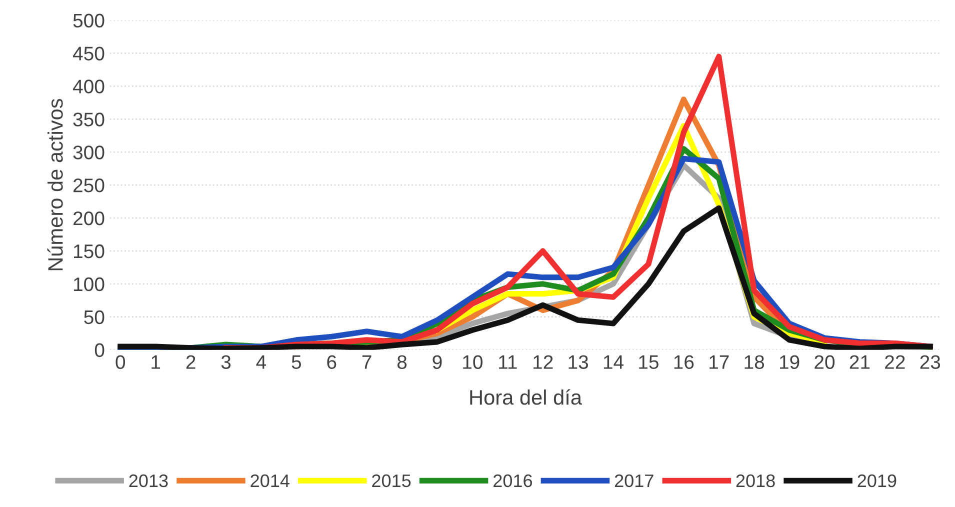 This screenshot has width=955, height=507. Describe the element at coordinates (513, 481) in the screenshot. I see `legend-label: 2016` at that location.